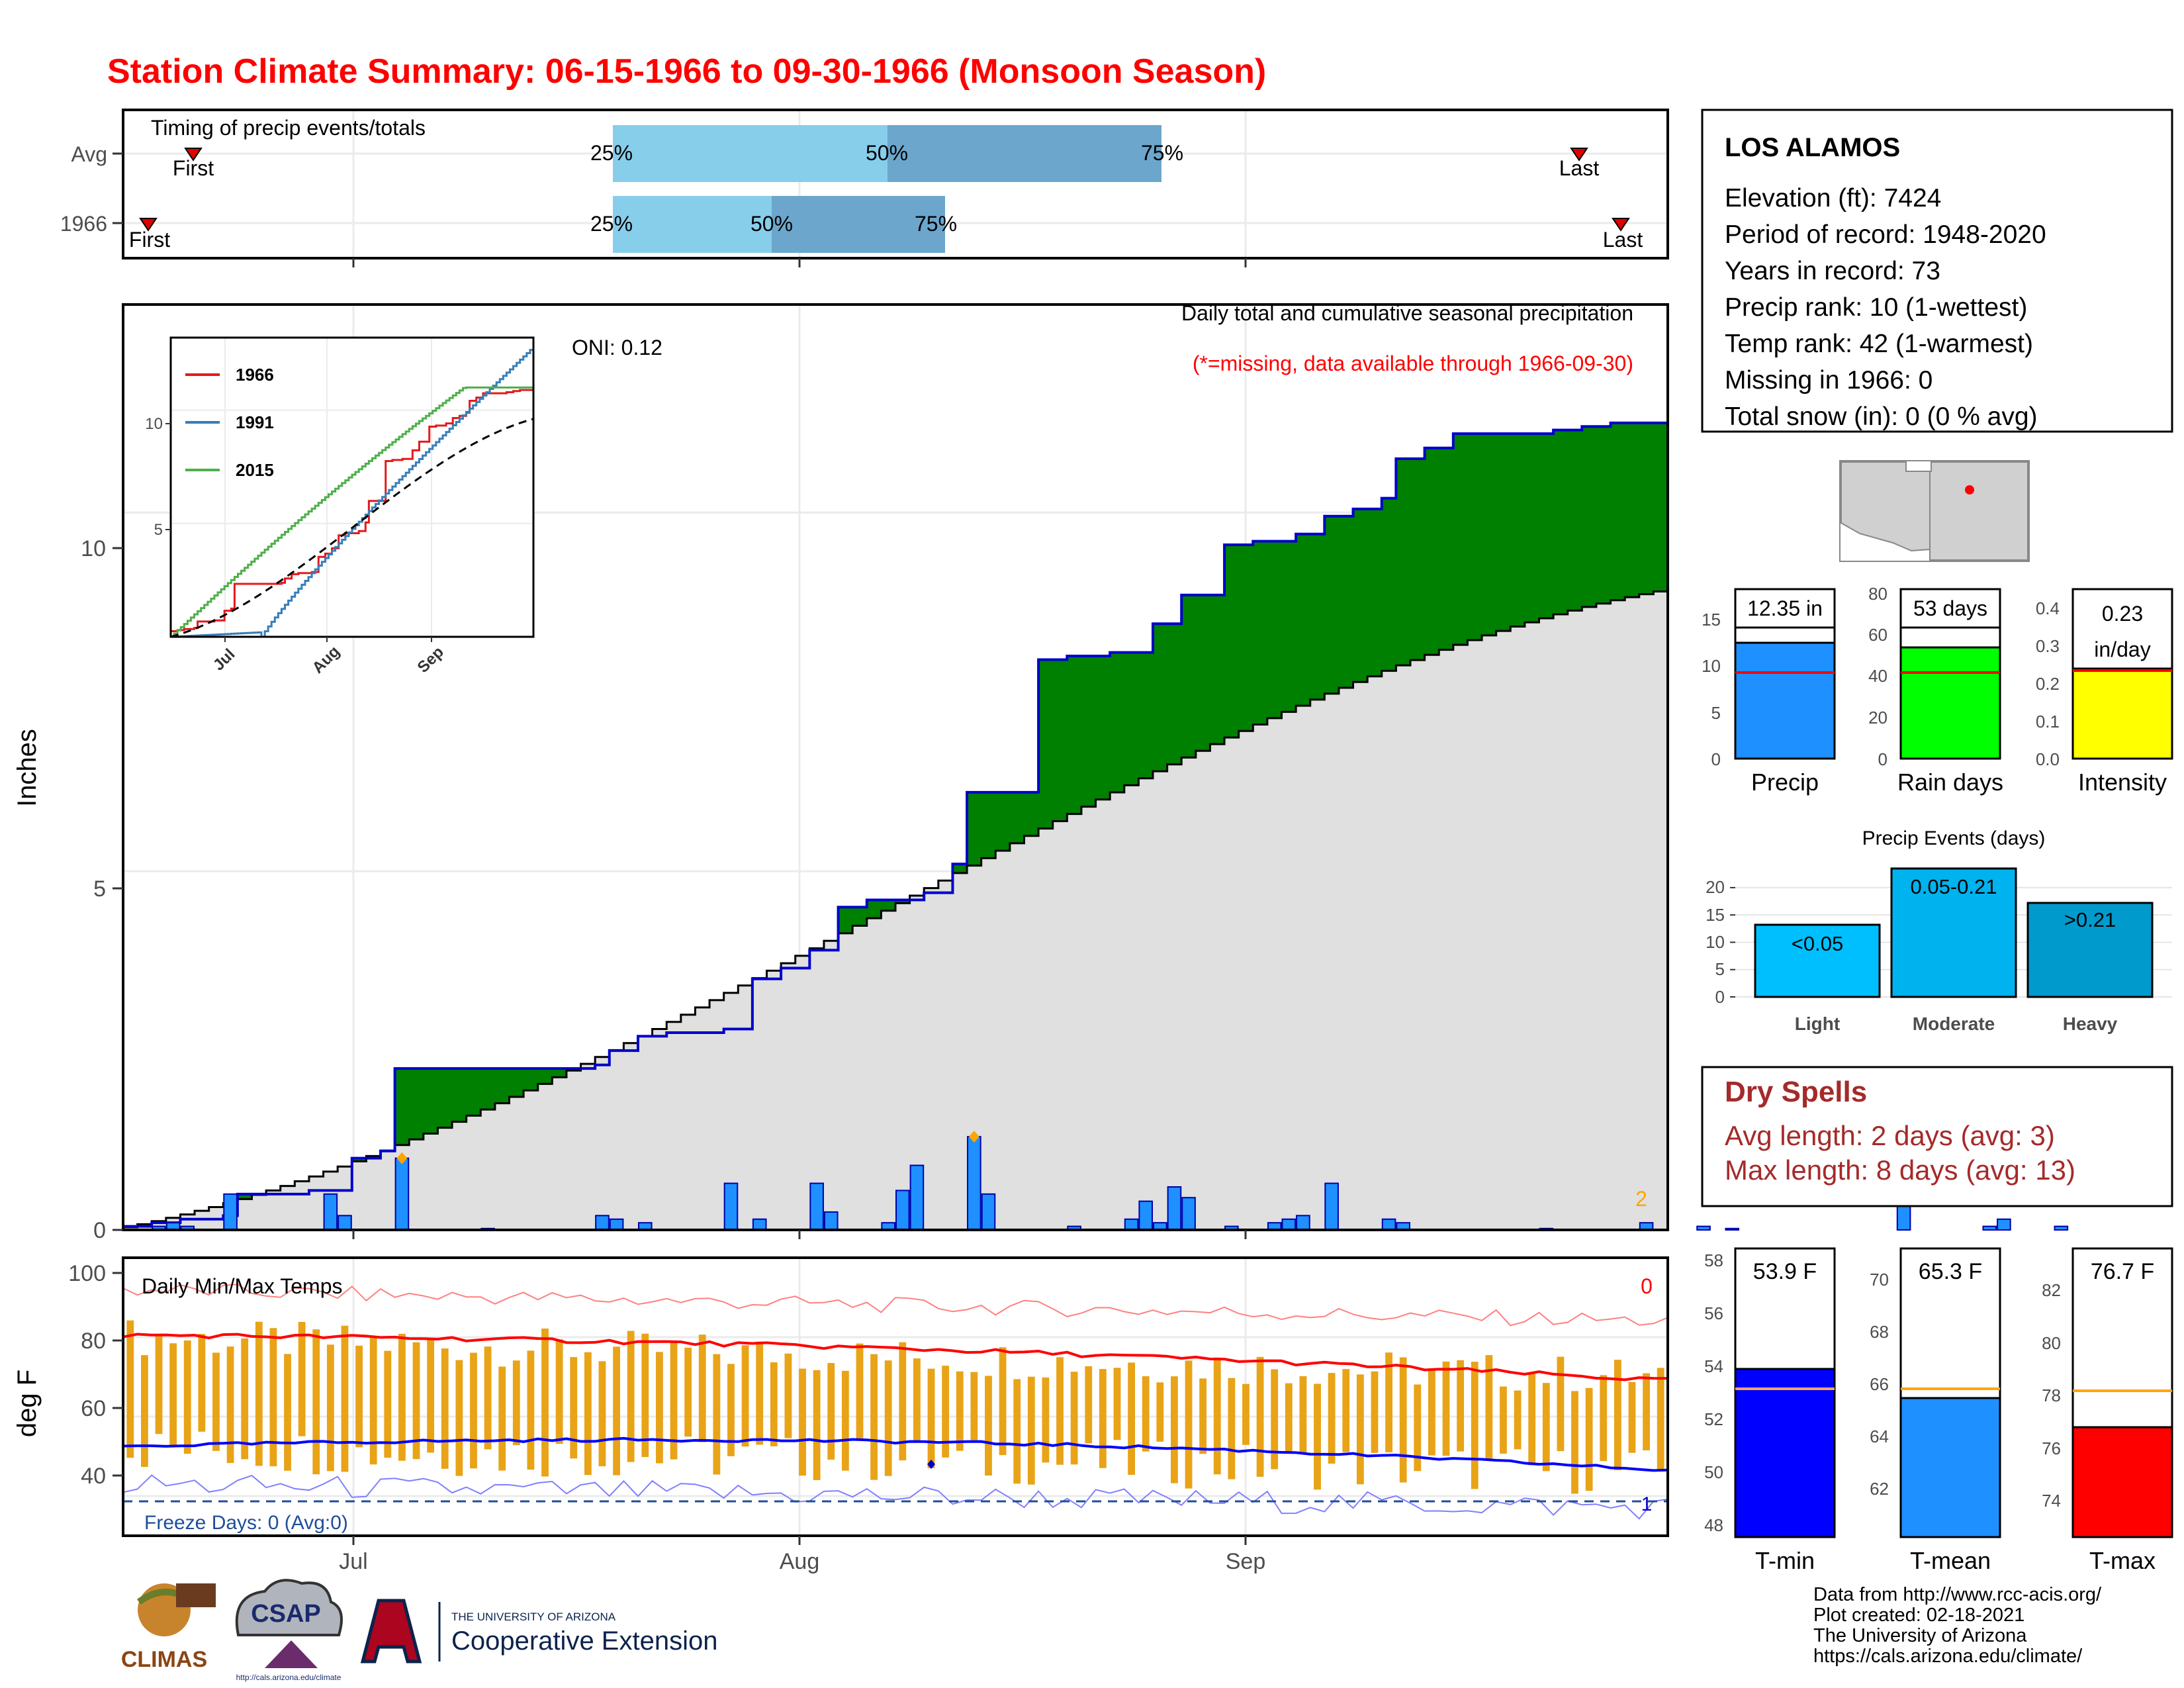 Image resolution: width=2184 pixels, height=1688 pixels. I want to click on timing-avg-p25: 25%, so click(611, 153).